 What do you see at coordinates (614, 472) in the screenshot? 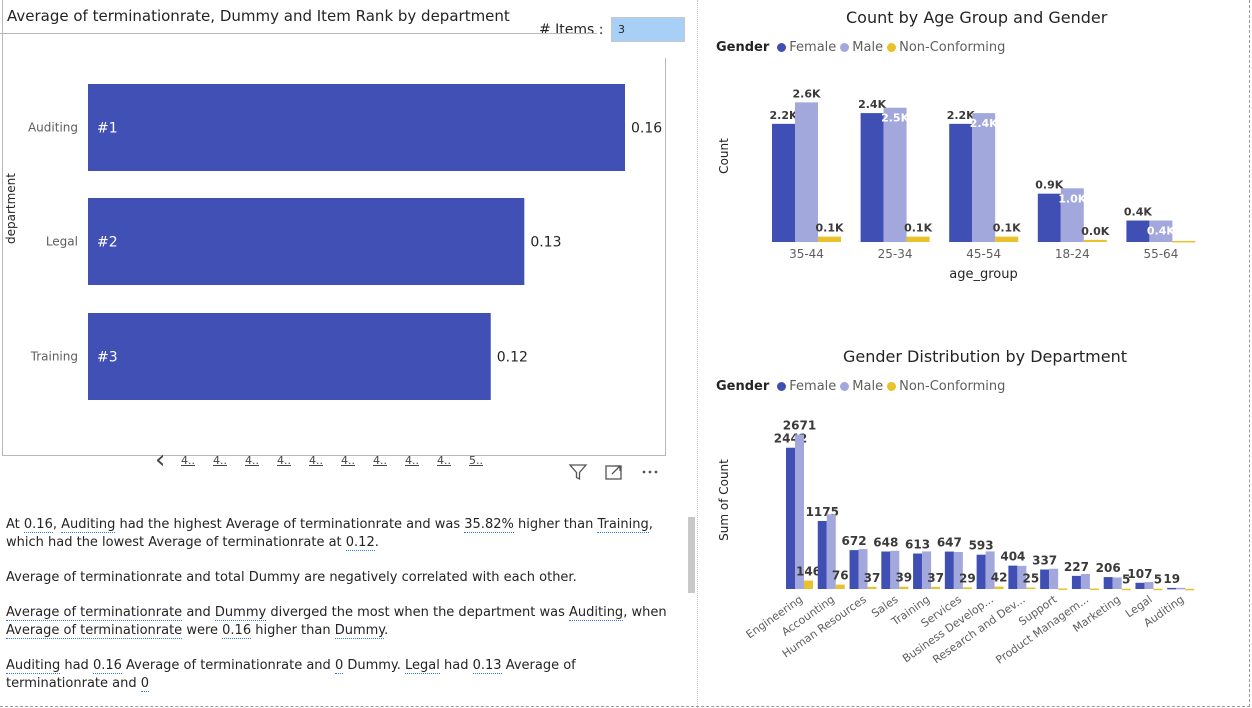
I see `focus-mode-icon` at bounding box center [614, 472].